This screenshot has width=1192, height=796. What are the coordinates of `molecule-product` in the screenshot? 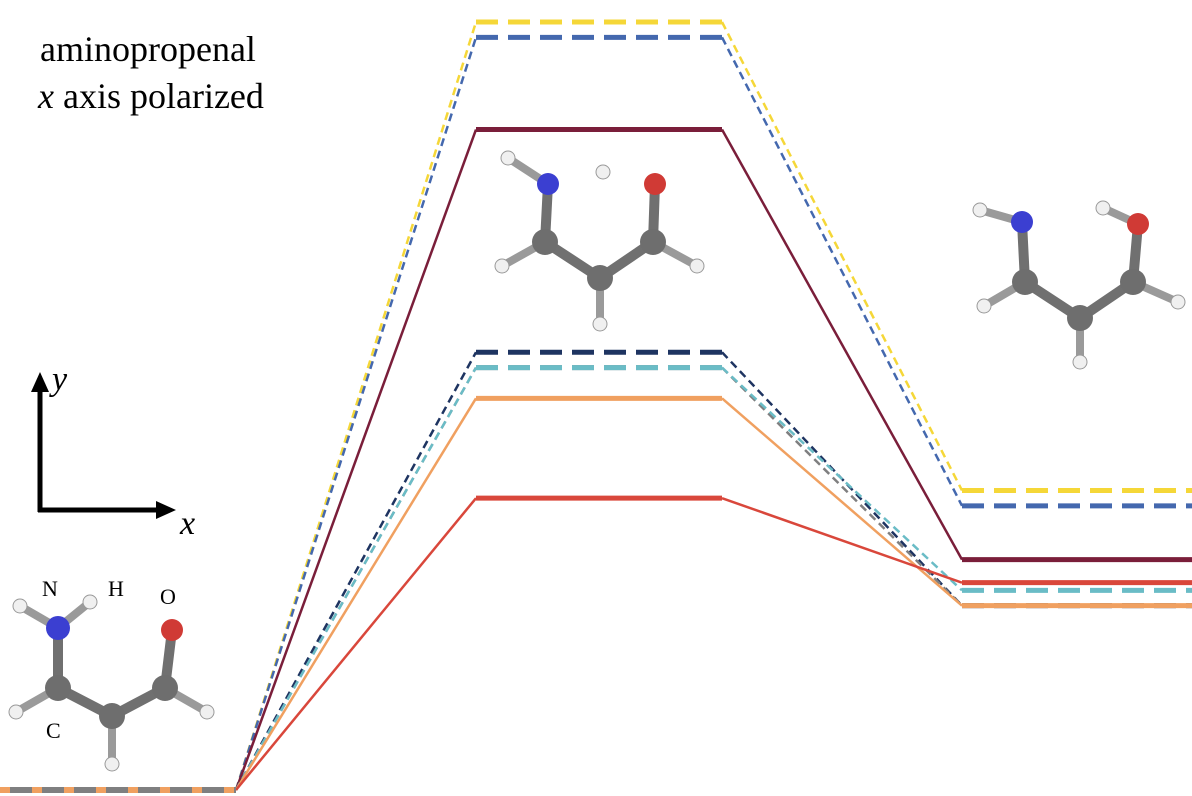 It's located at (1079, 285).